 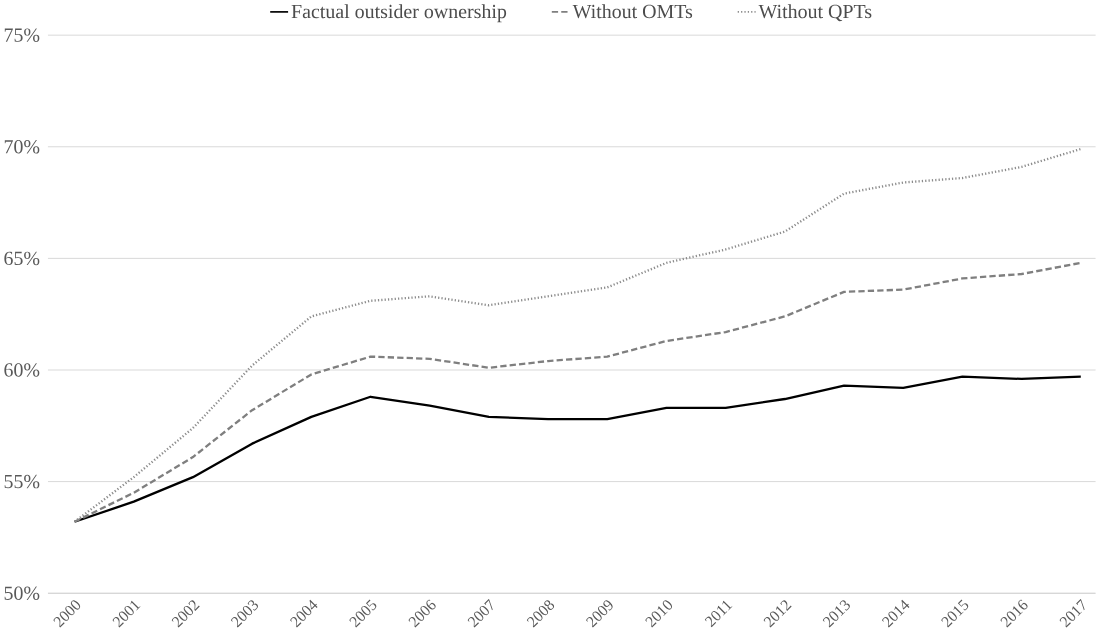 What do you see at coordinates (22, 146) in the screenshot?
I see `y-tick-label: 70%` at bounding box center [22, 146].